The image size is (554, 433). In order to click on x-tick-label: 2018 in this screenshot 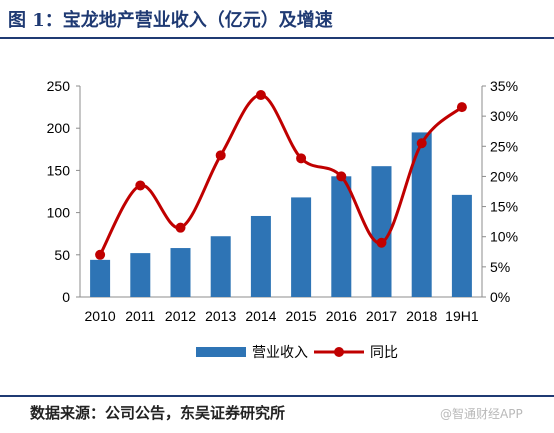, I will do `click(421, 316)`.